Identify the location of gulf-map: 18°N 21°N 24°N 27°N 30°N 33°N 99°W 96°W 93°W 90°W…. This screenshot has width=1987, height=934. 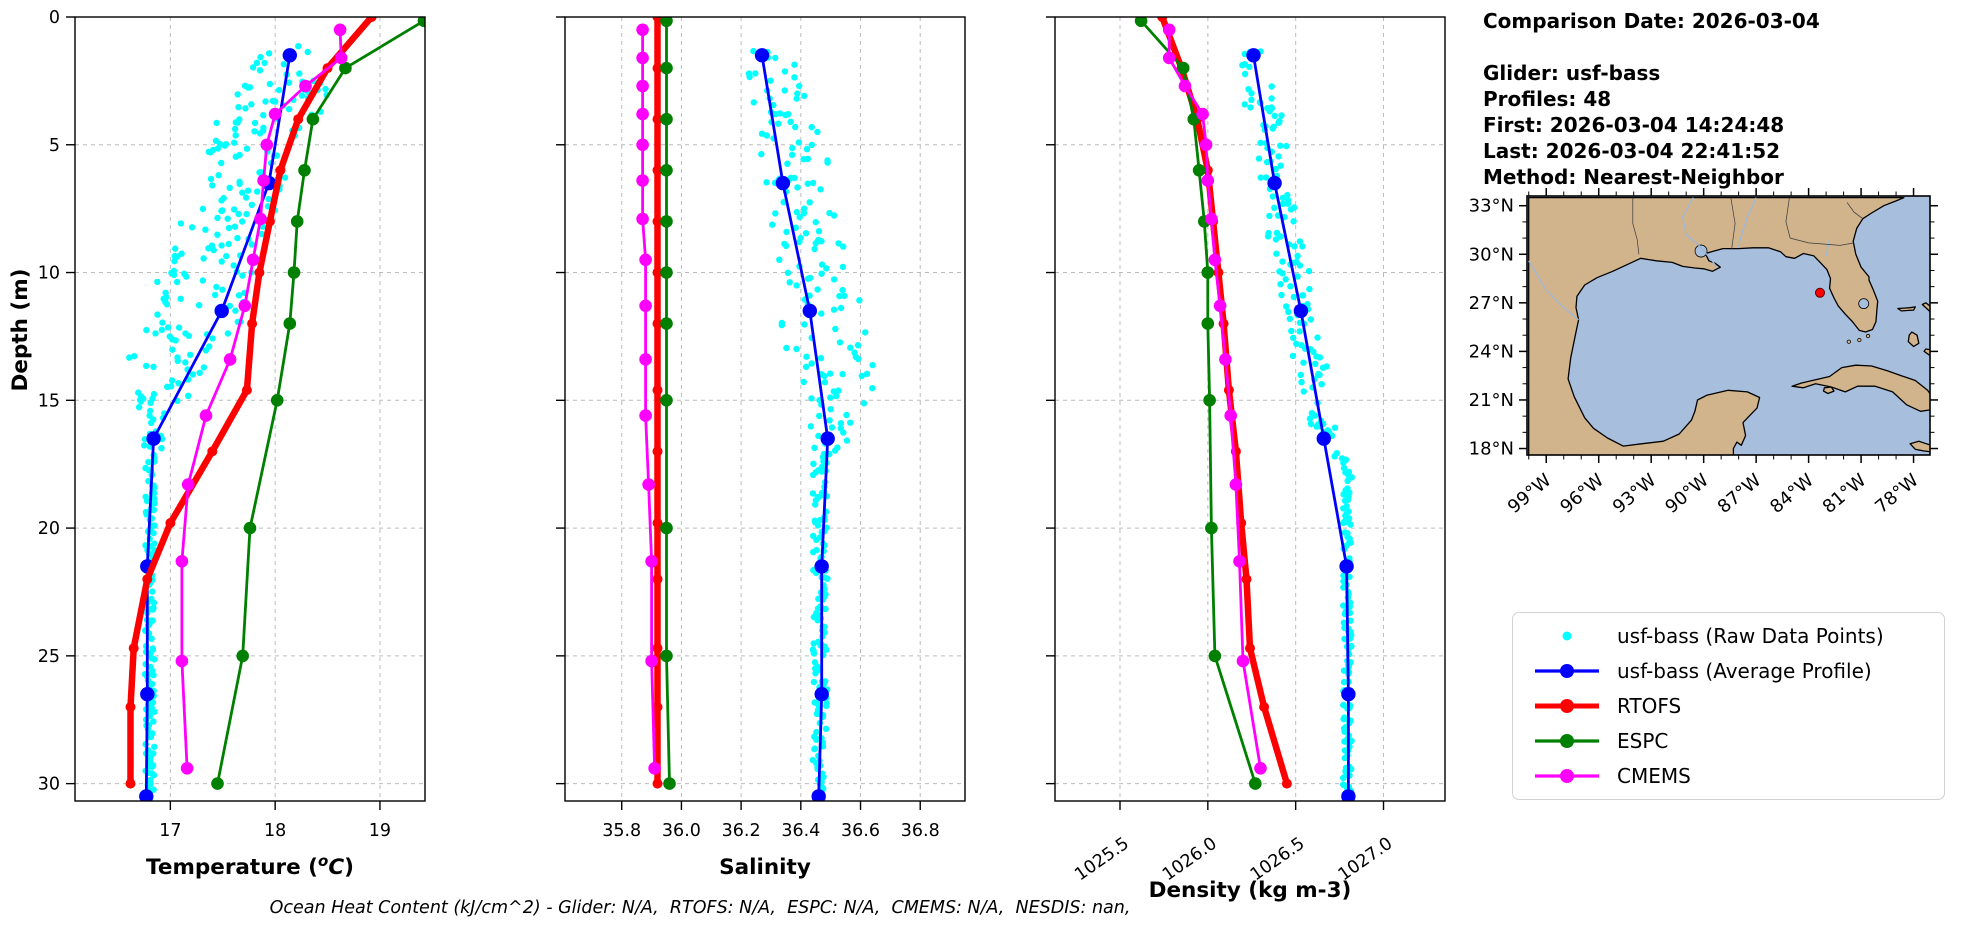
(1703, 353).